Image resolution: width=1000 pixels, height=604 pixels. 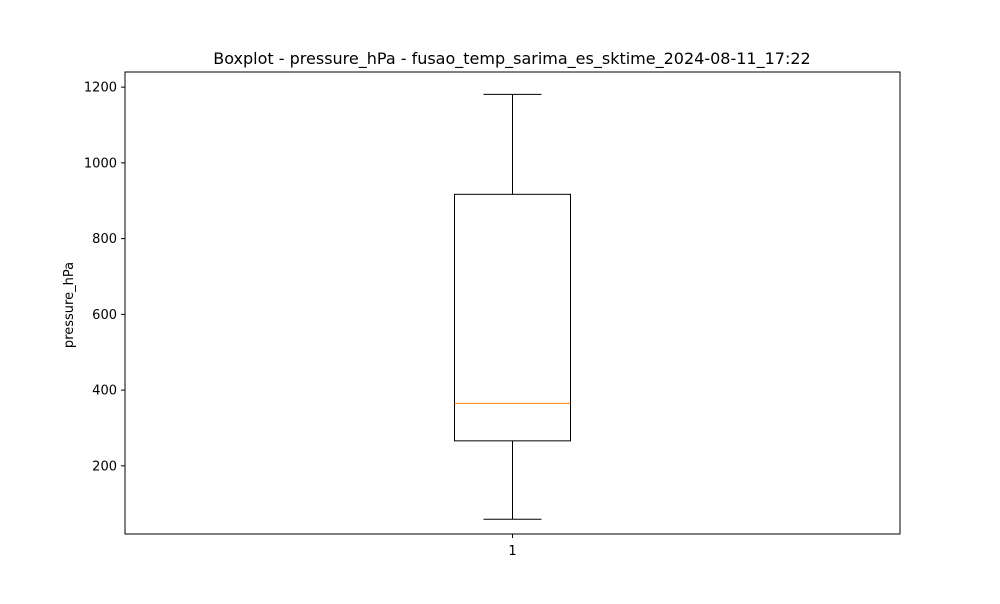 I want to click on y-tick-label: 800, so click(x=104, y=239).